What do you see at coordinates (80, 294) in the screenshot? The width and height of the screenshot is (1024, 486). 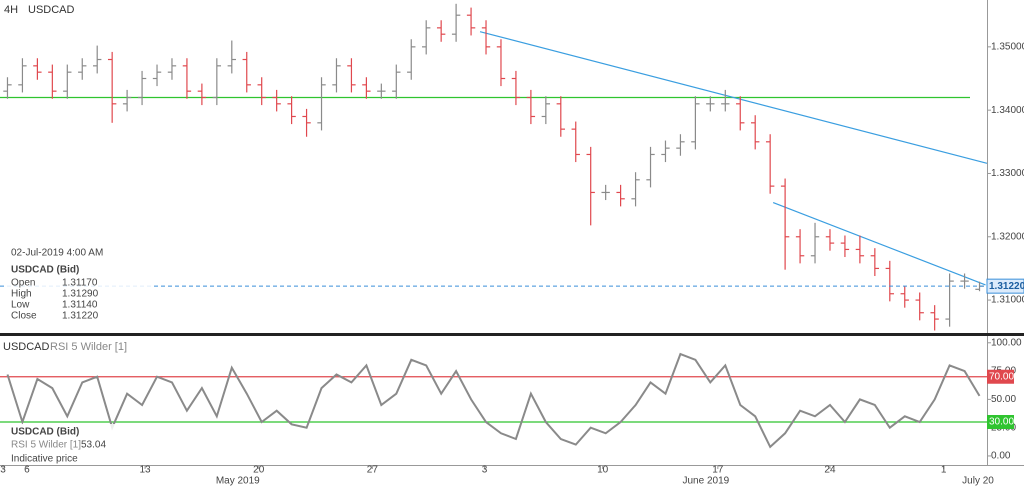 I see `info-value: 1.31290` at bounding box center [80, 294].